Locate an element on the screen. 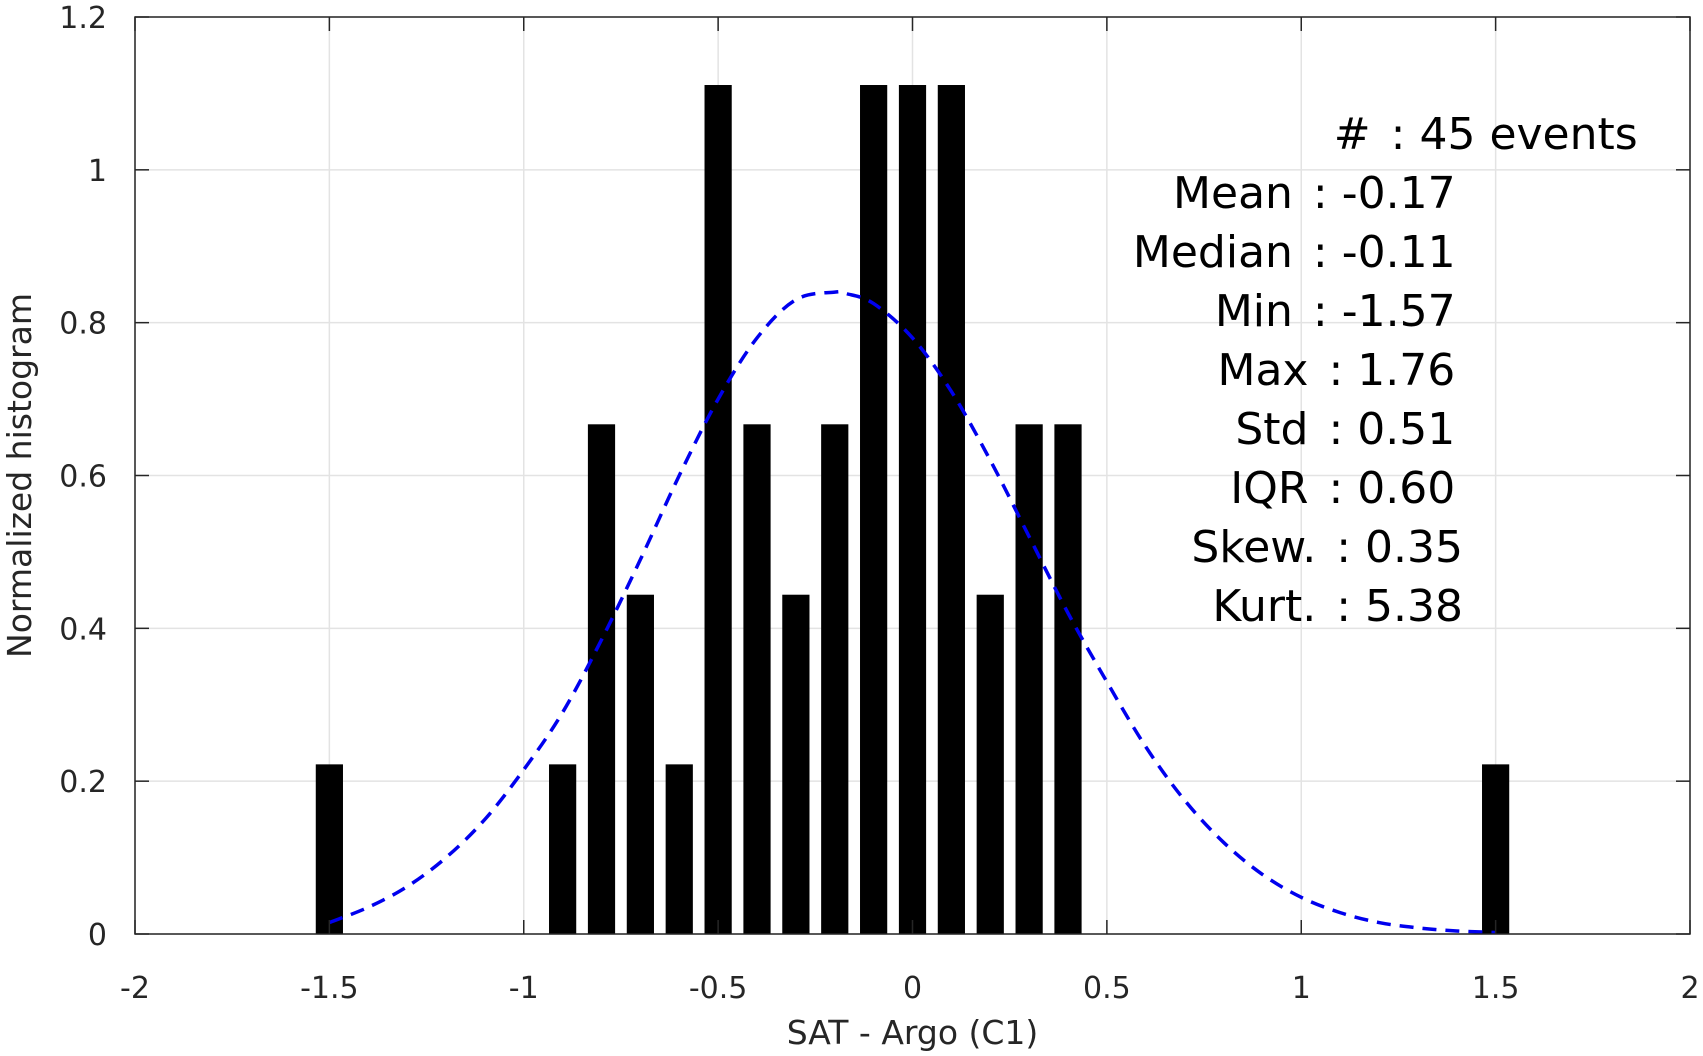 The image size is (1703, 1056). stat-value: : -1.57 is located at coordinates (1384, 311).